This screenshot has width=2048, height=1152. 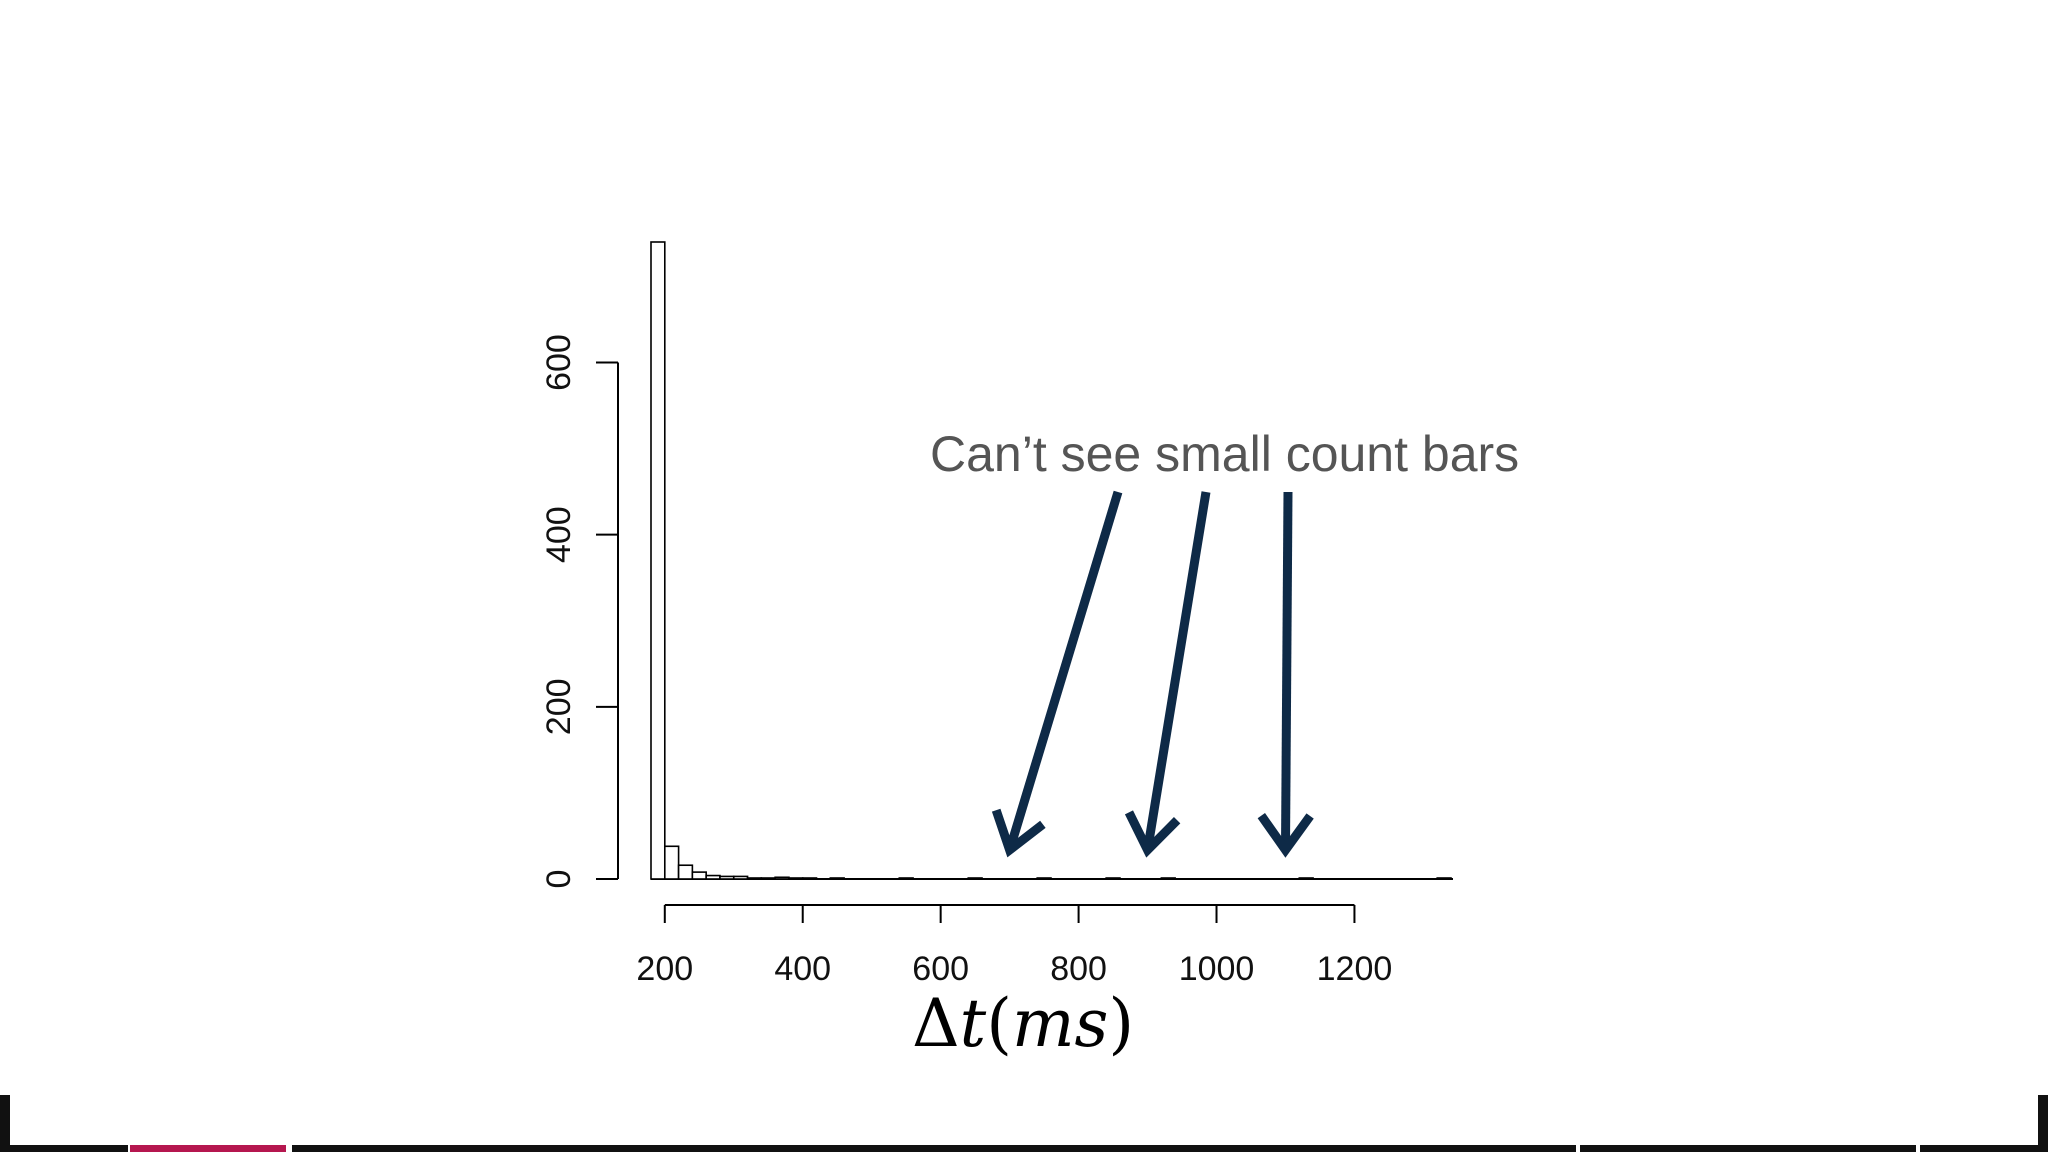 What do you see at coordinates (1121, 1023) in the screenshot?
I see `x-label-close-paren: )` at bounding box center [1121, 1023].